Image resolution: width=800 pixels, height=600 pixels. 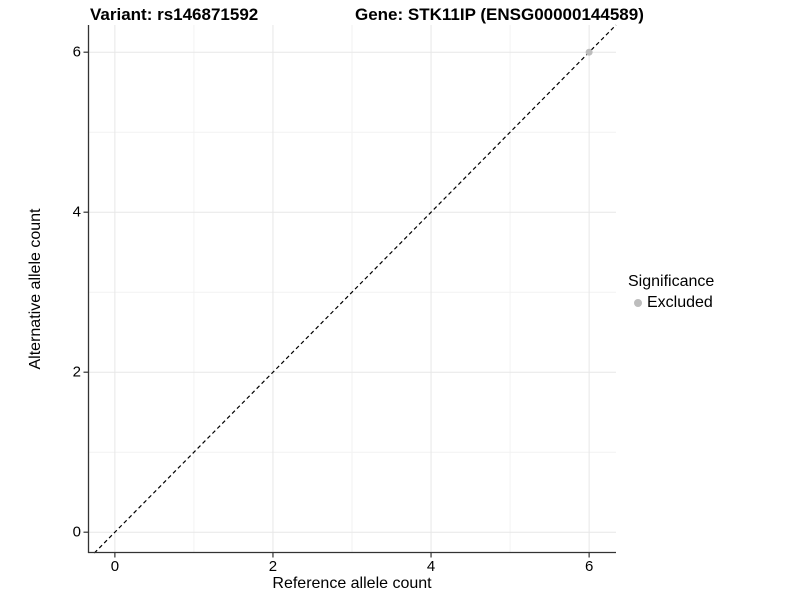 What do you see at coordinates (431, 566) in the screenshot?
I see `x-tick-label: 4` at bounding box center [431, 566].